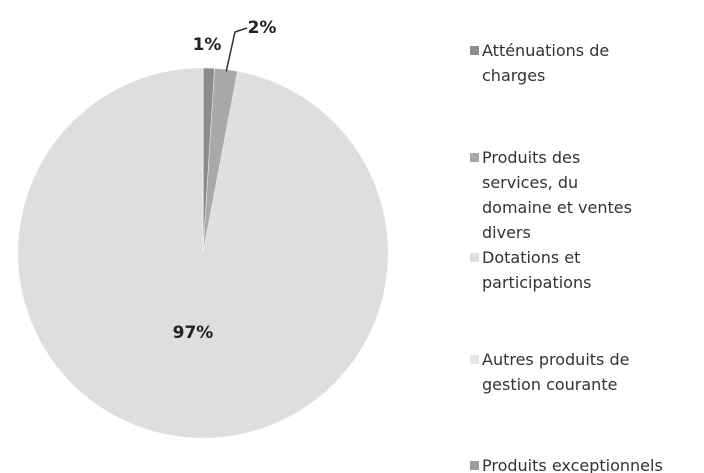  I want to click on legend-item: Produits exceptionnels, so click(566, 463).